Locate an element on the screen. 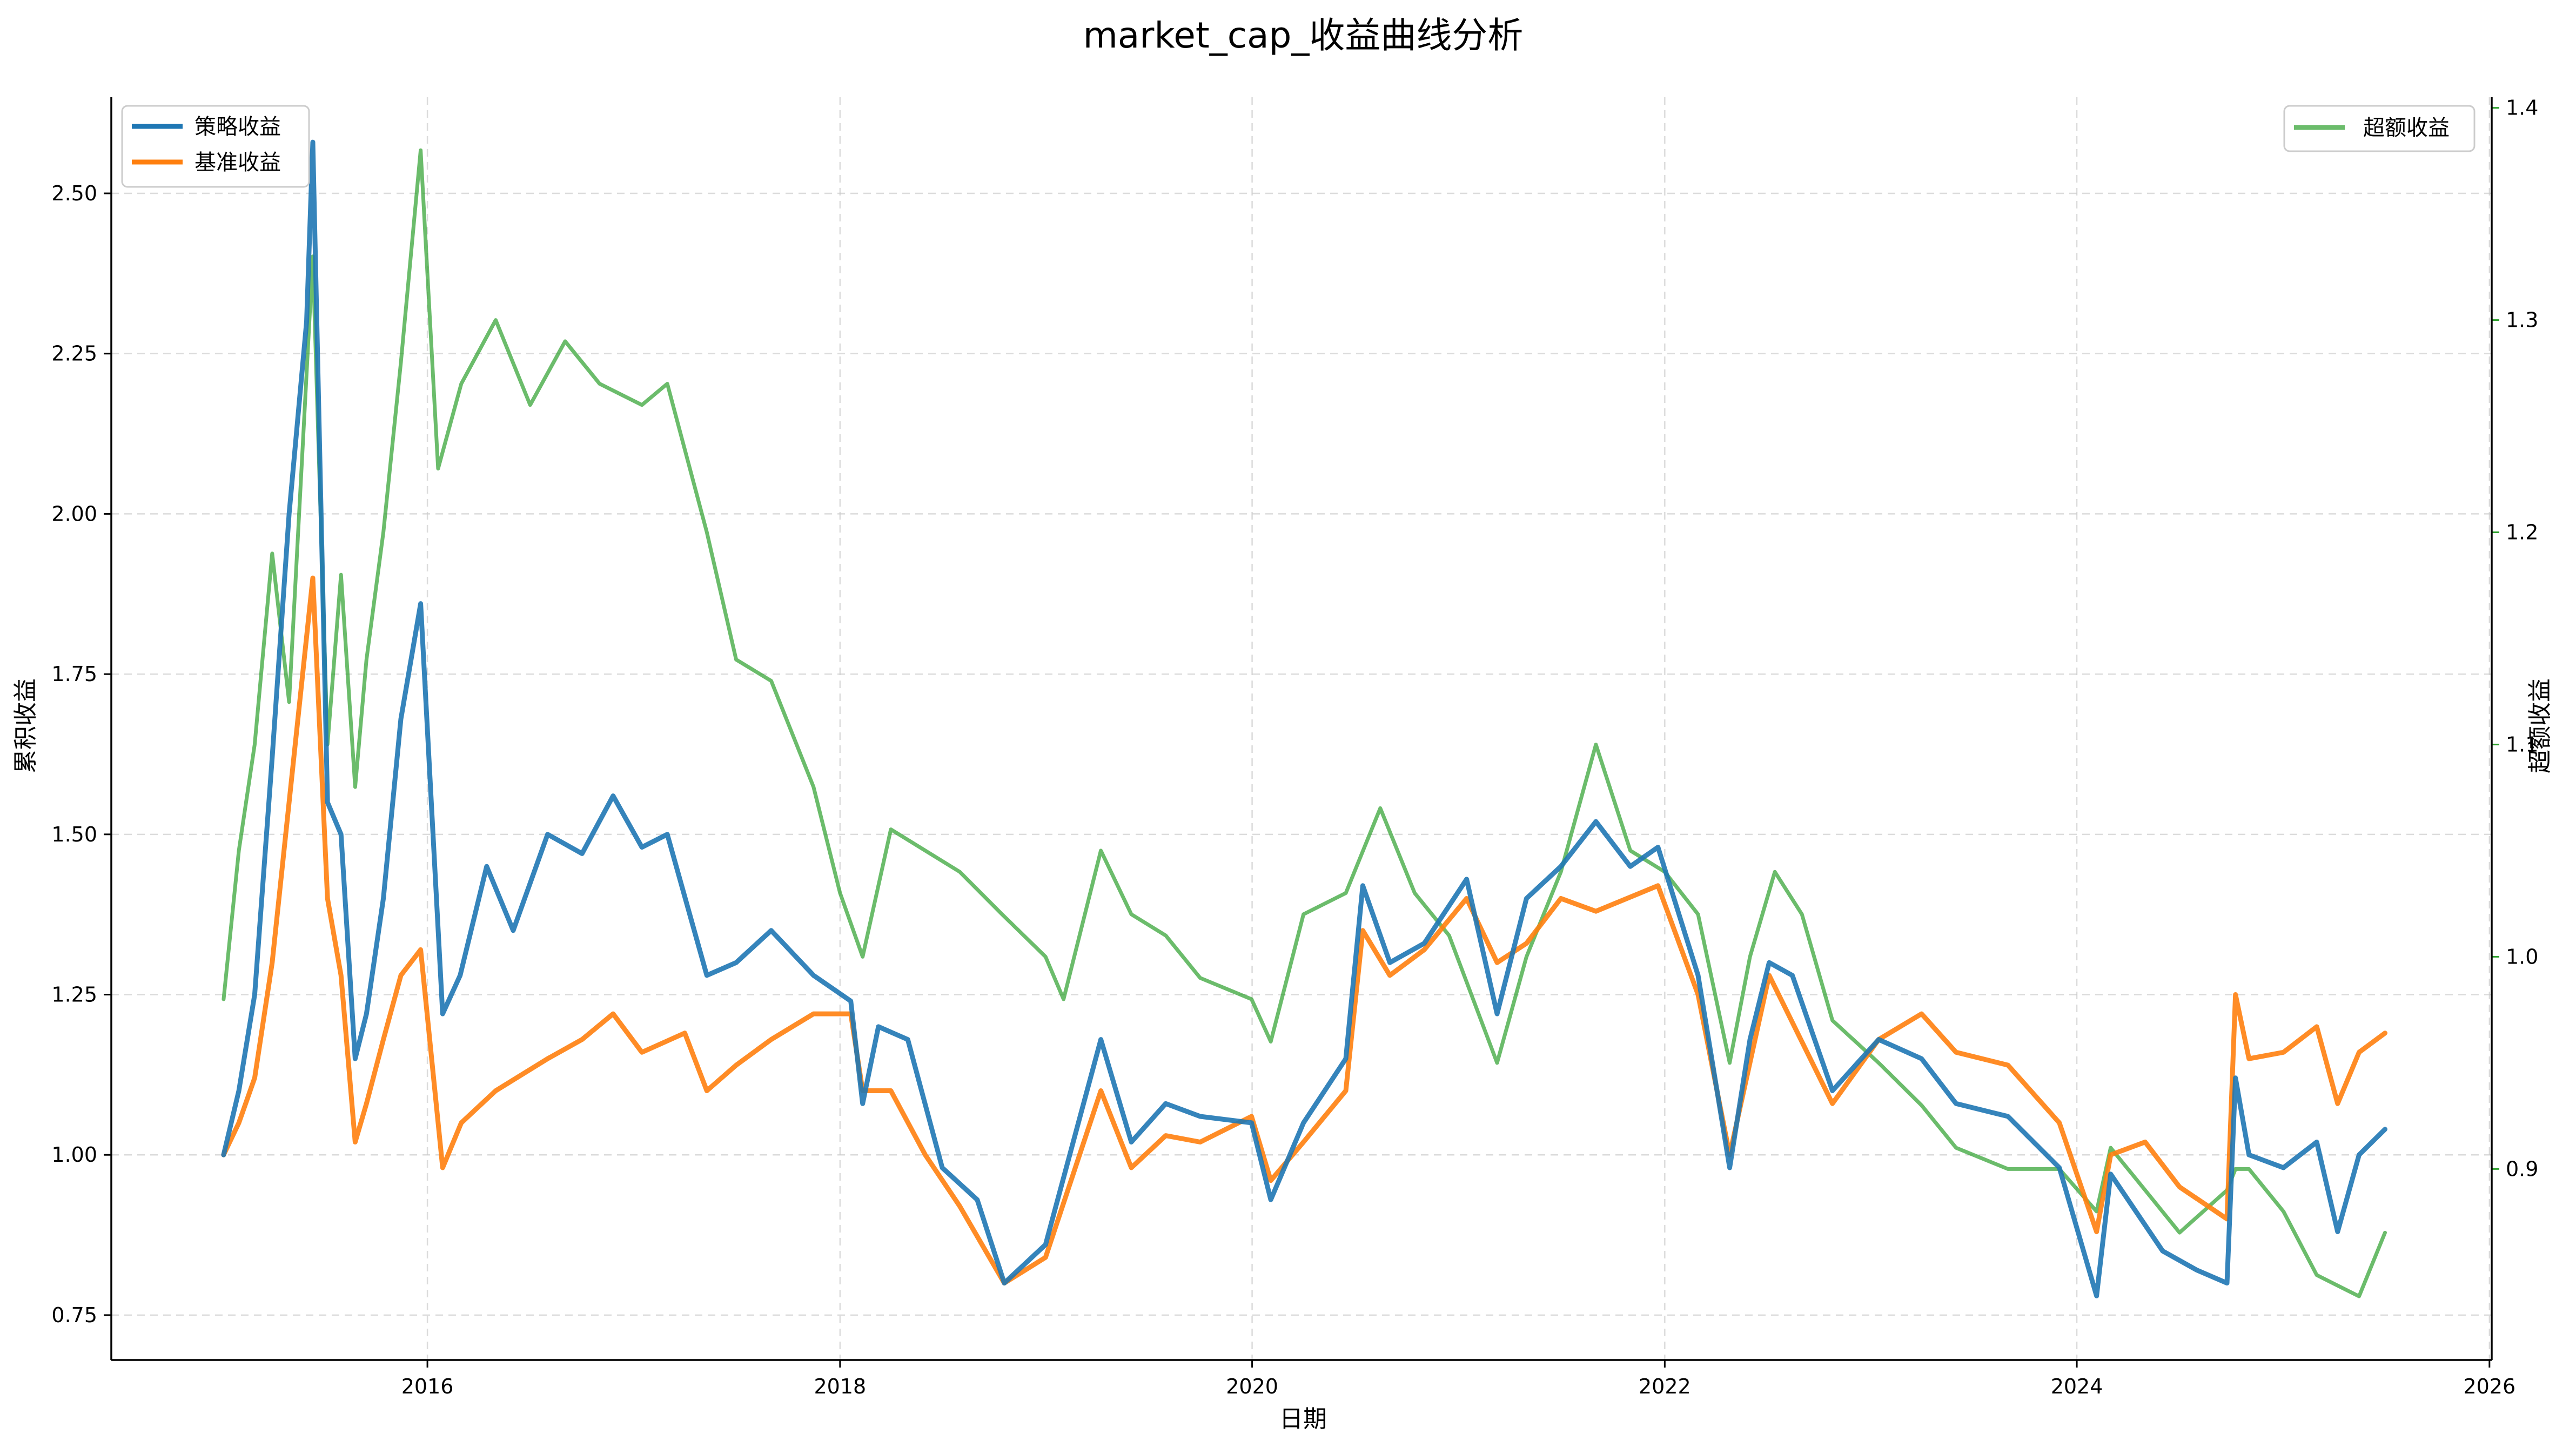 The width and height of the screenshot is (2576, 1441). y-tick-label-right: 0.9 is located at coordinates (2522, 1169).